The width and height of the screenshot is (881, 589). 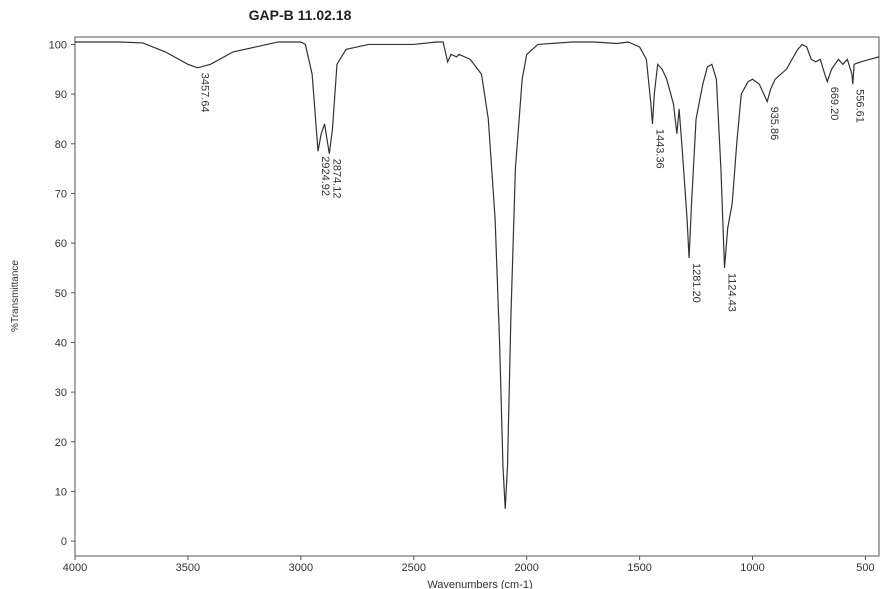 I want to click on x-tick-label: 500, so click(x=865, y=568).